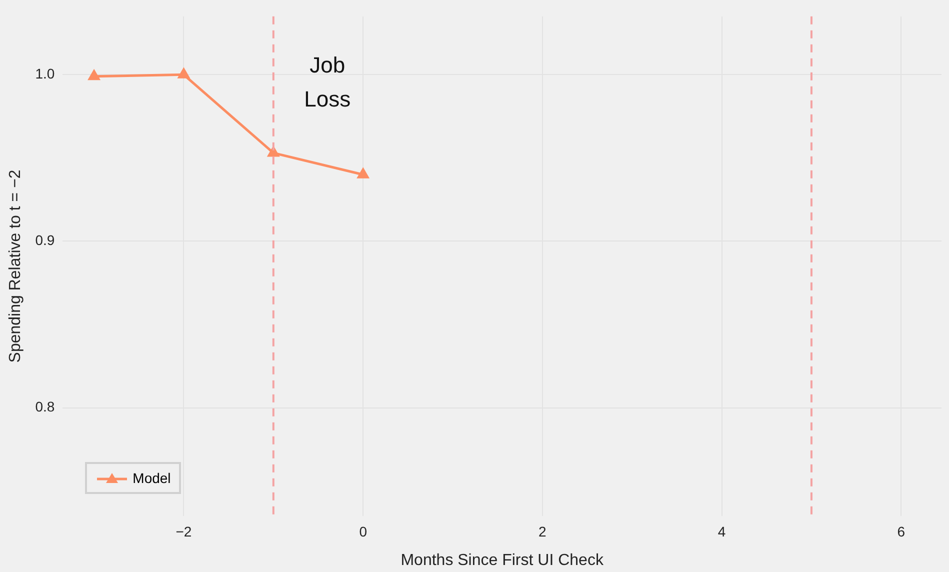 This screenshot has height=572, width=949. Describe the element at coordinates (184, 531) in the screenshot. I see `x-tick-label: −2` at that location.